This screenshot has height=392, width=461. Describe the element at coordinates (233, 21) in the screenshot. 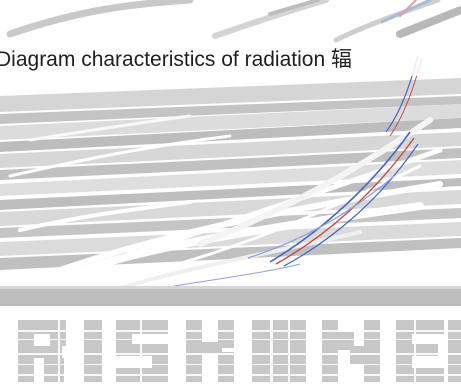

I see `top-stripes` at that location.